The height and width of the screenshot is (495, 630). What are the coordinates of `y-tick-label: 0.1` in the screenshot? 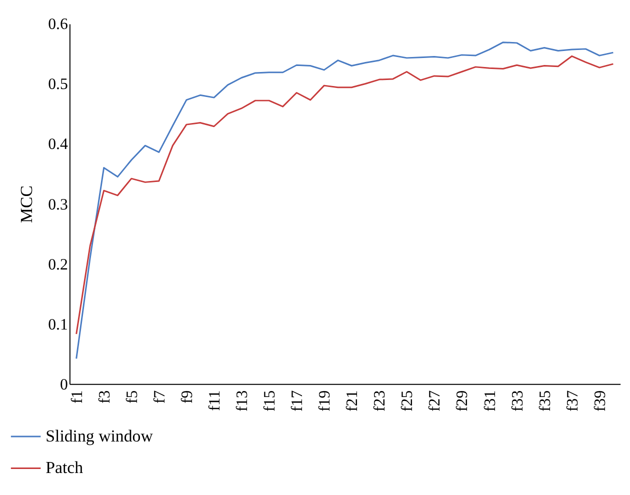 It's located at (58, 325).